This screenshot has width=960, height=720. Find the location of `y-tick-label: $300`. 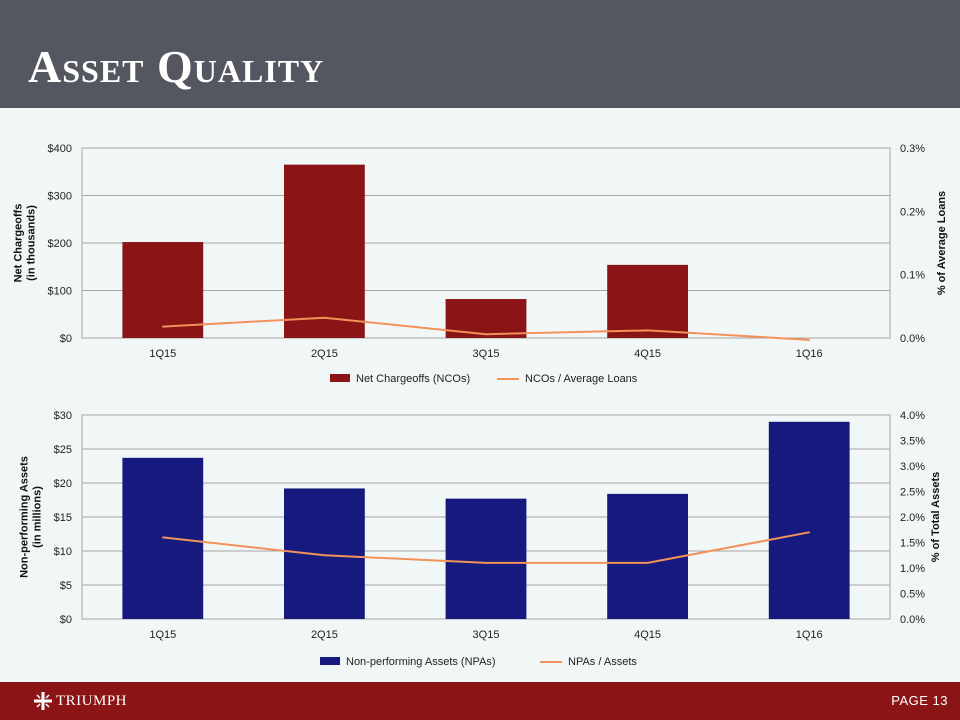

y-tick-label: $300 is located at coordinates (60, 197).